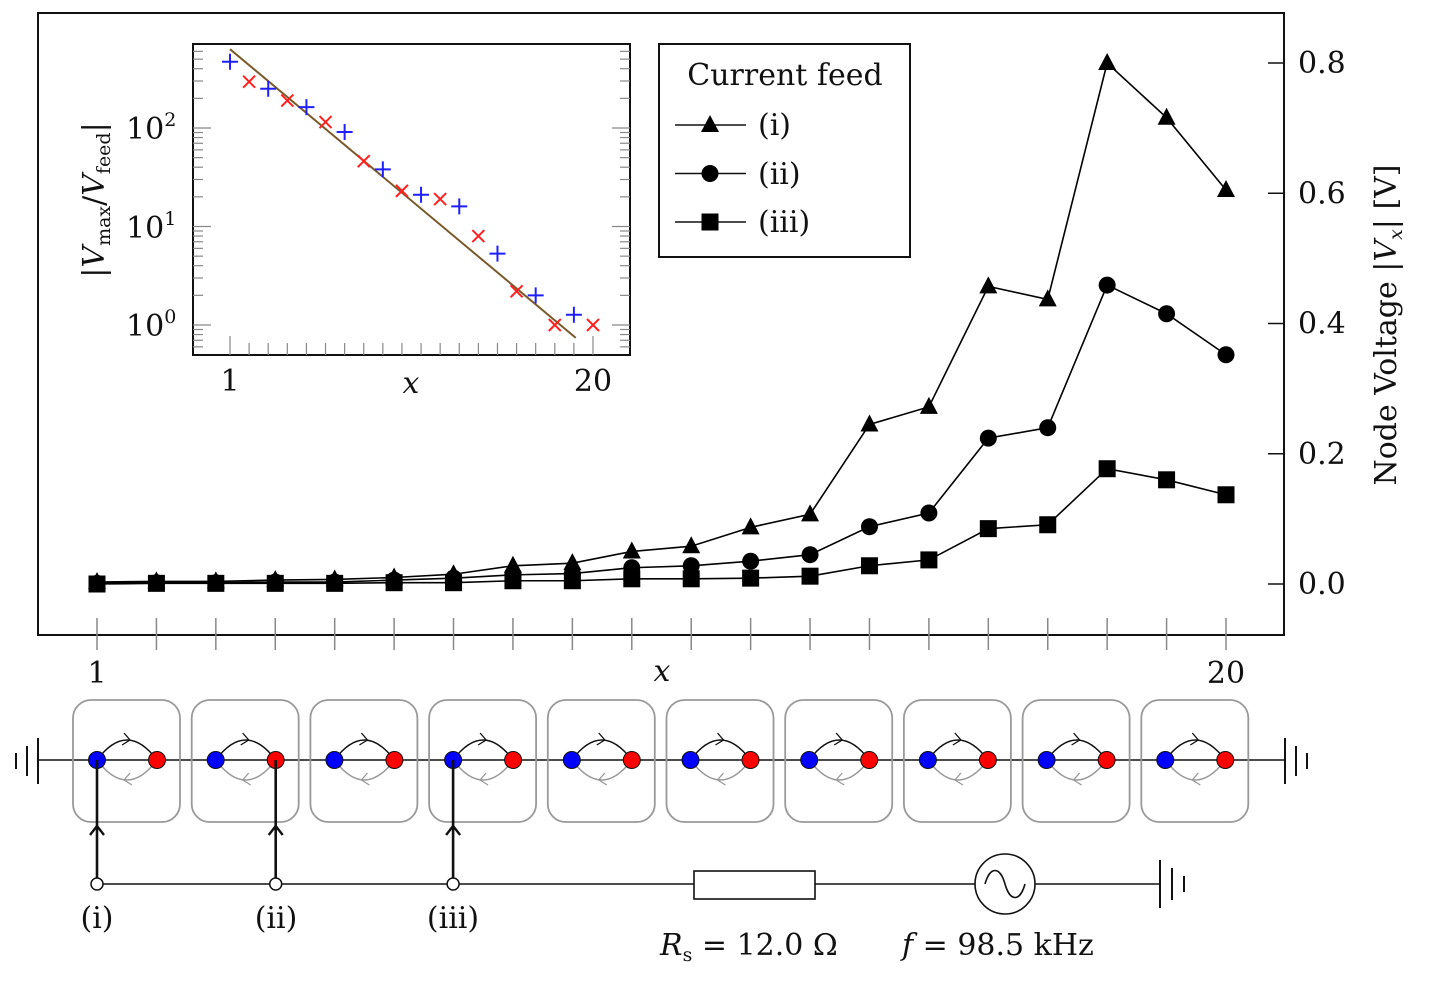  What do you see at coordinates (170, 317) in the screenshot?
I see `tick-exp: 0` at bounding box center [170, 317].